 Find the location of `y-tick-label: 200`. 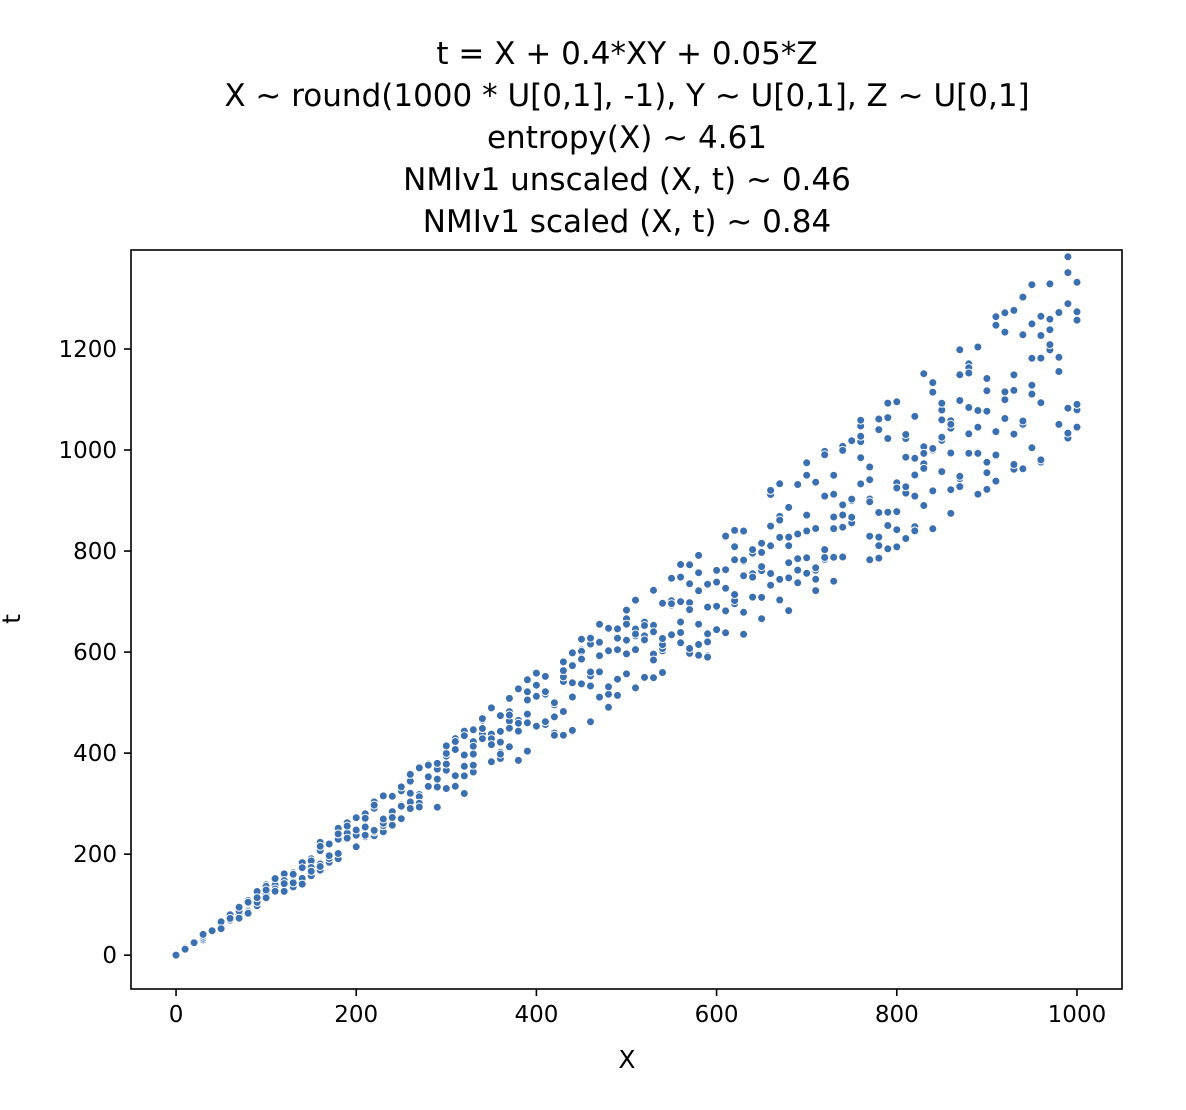

y-tick-label: 200 is located at coordinates (95, 855).